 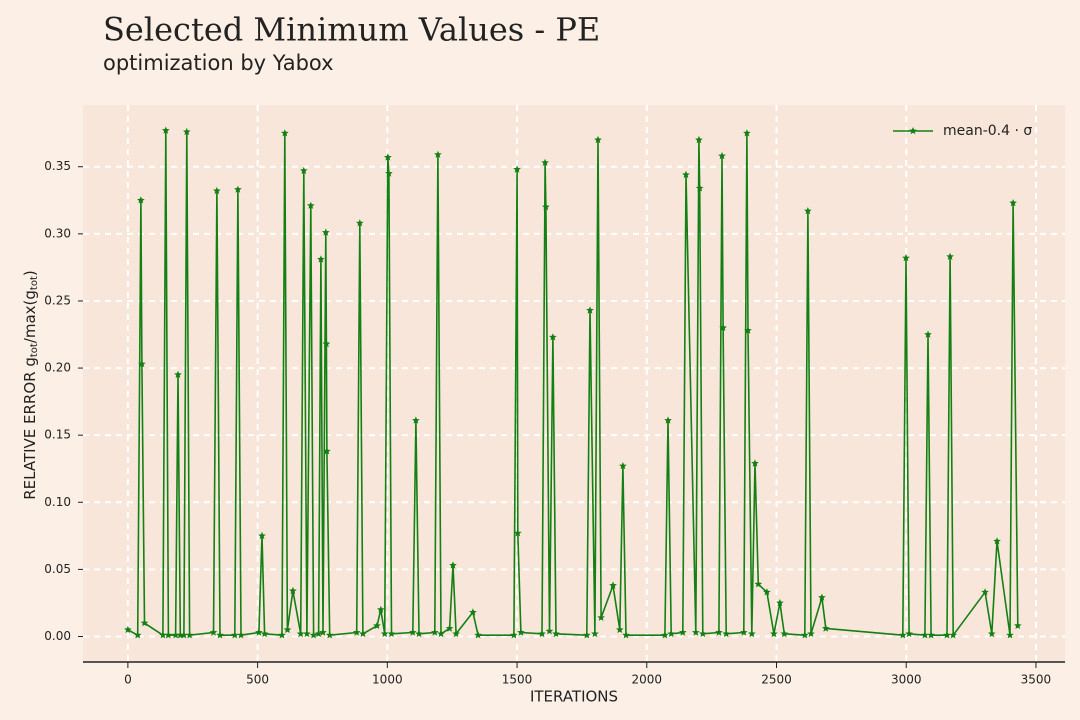 I want to click on x-tick-label: 1500, so click(x=517, y=680).